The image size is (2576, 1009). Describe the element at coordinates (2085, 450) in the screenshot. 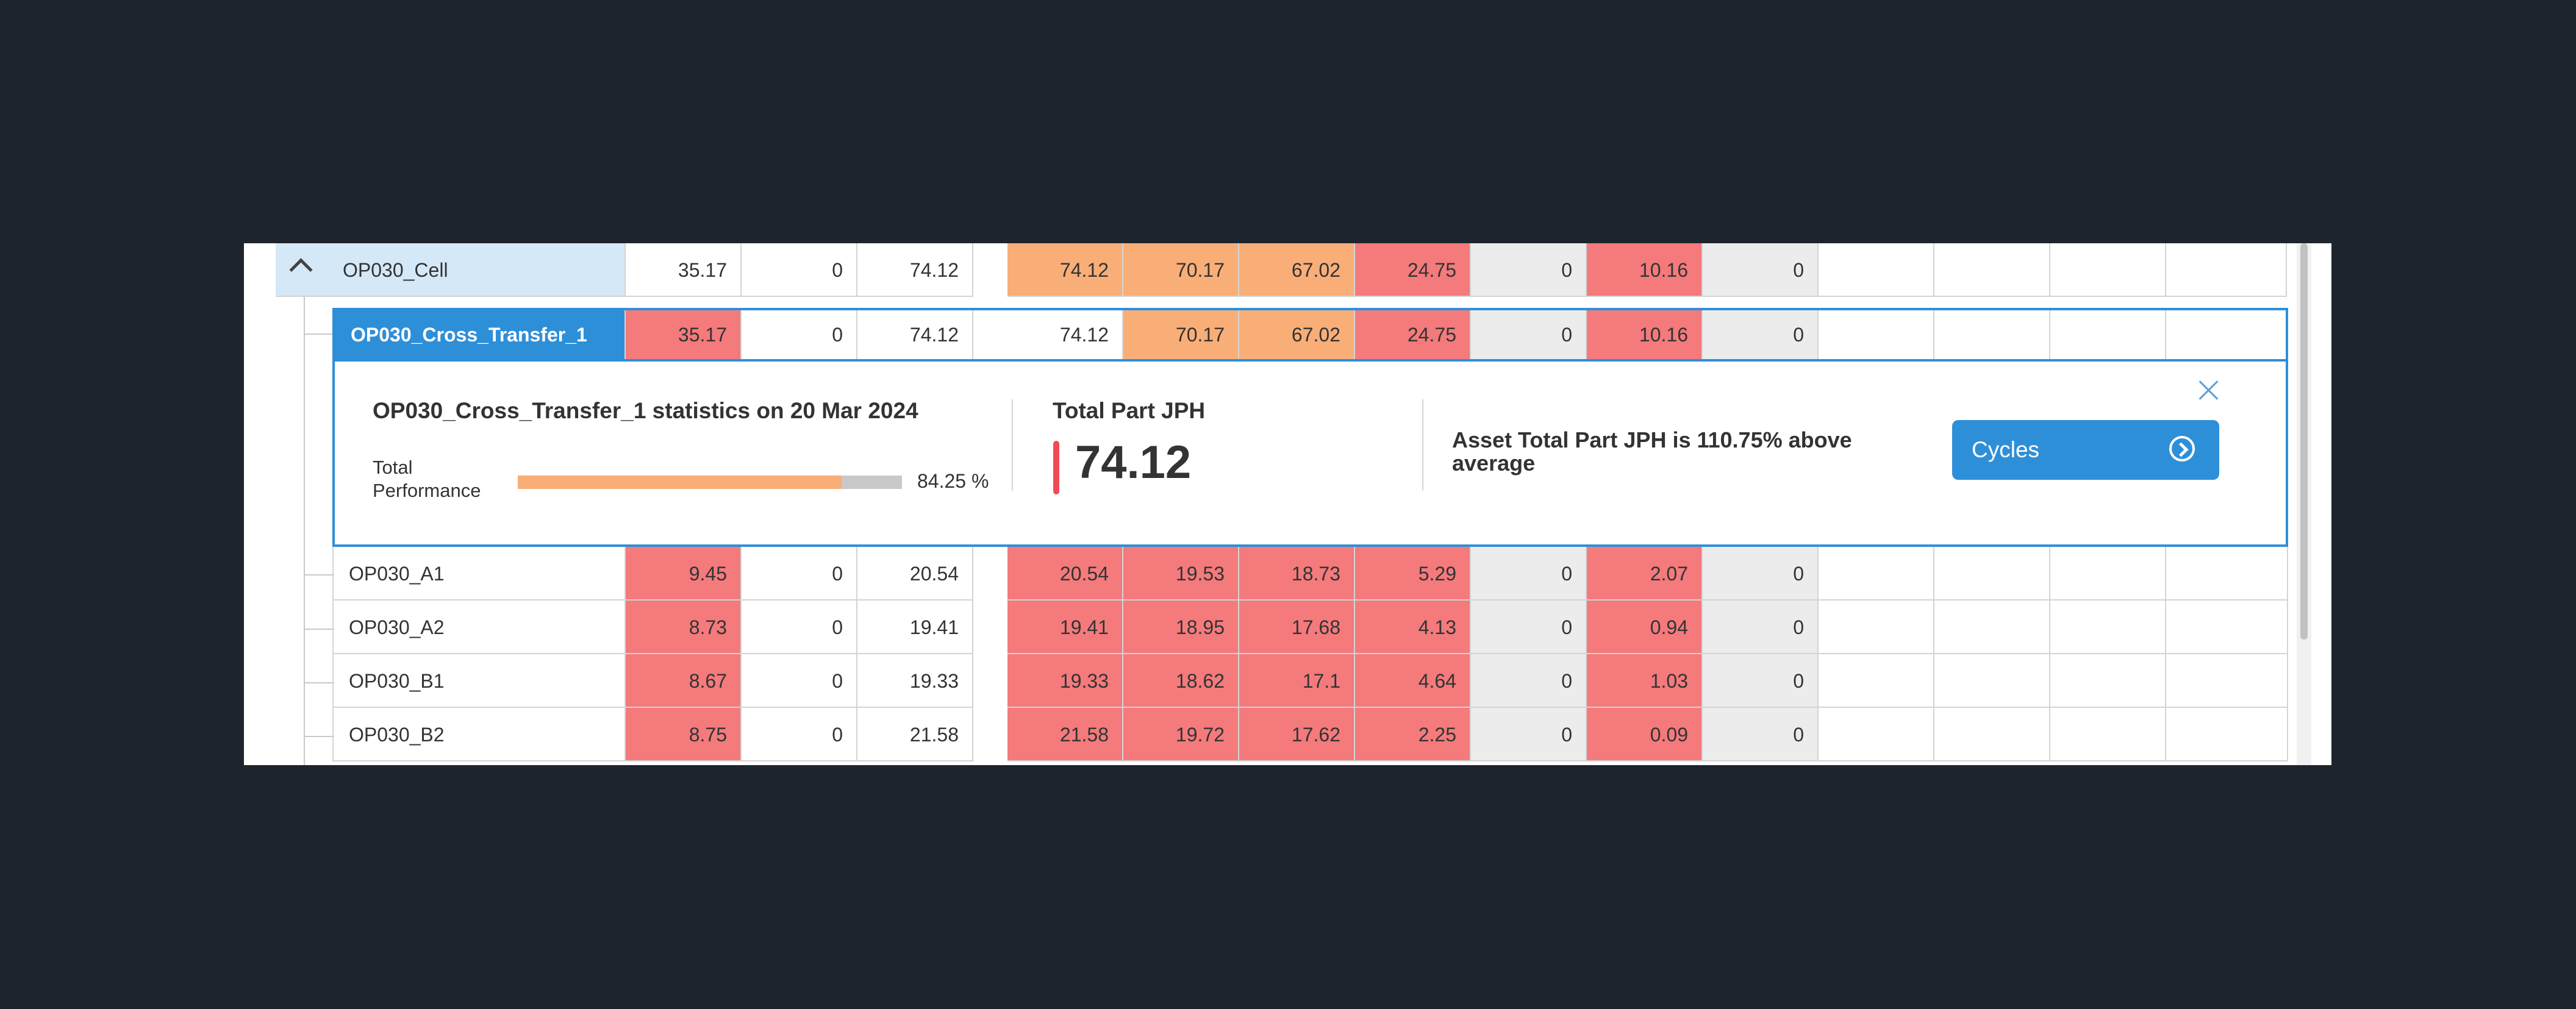

I see `cycles-button: Cycles` at that location.